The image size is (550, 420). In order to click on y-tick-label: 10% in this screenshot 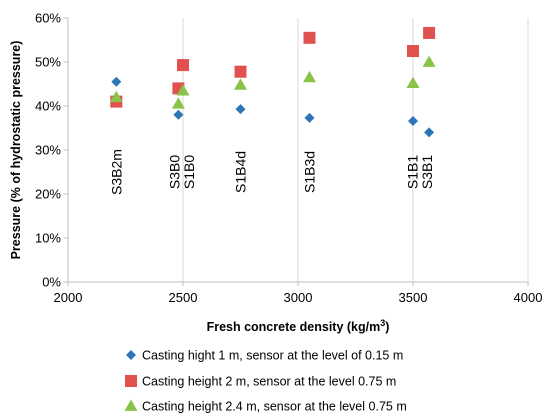, I will do `click(48, 238)`.